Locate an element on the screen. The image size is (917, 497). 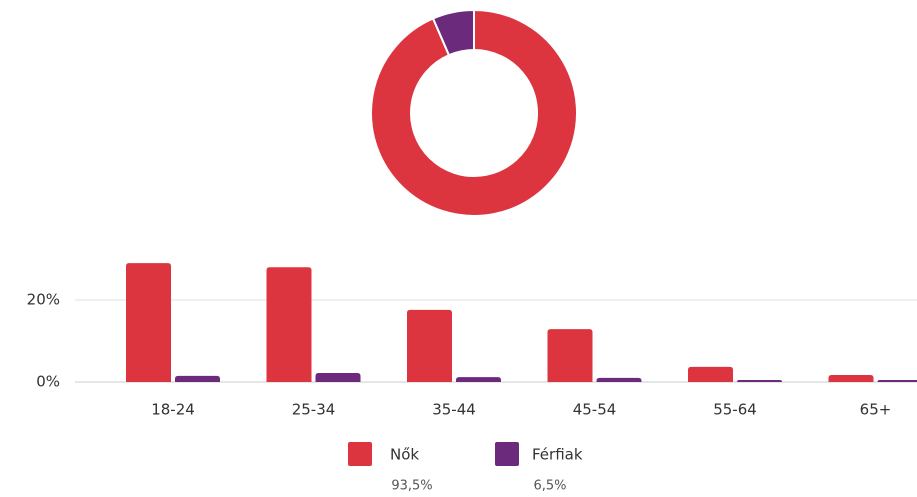
y-tick-label: 20% is located at coordinates (43, 300).